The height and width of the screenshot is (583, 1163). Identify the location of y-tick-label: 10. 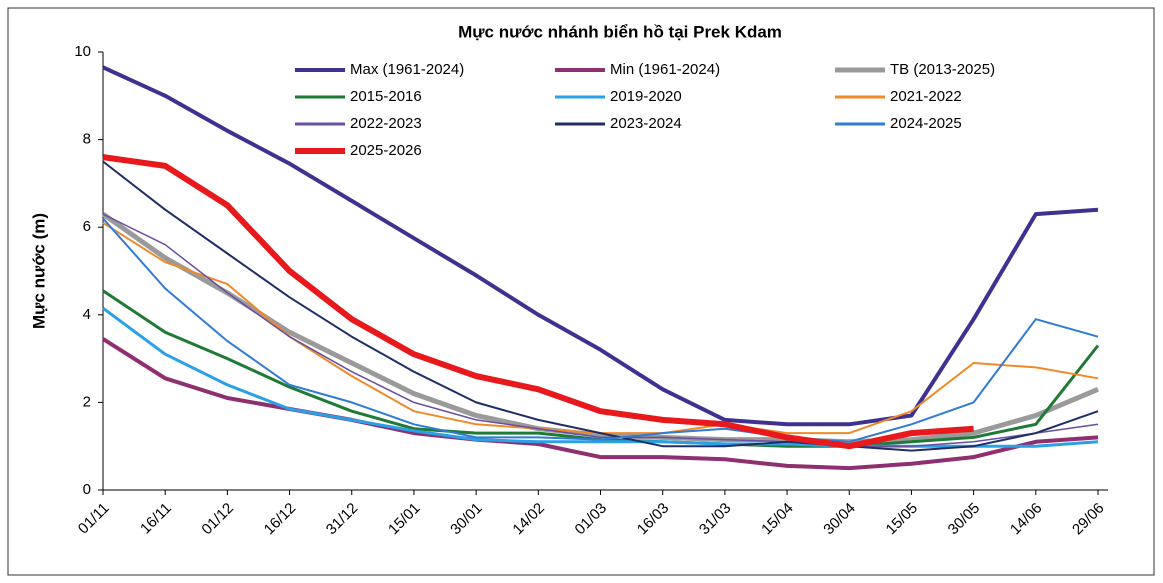
(82, 51).